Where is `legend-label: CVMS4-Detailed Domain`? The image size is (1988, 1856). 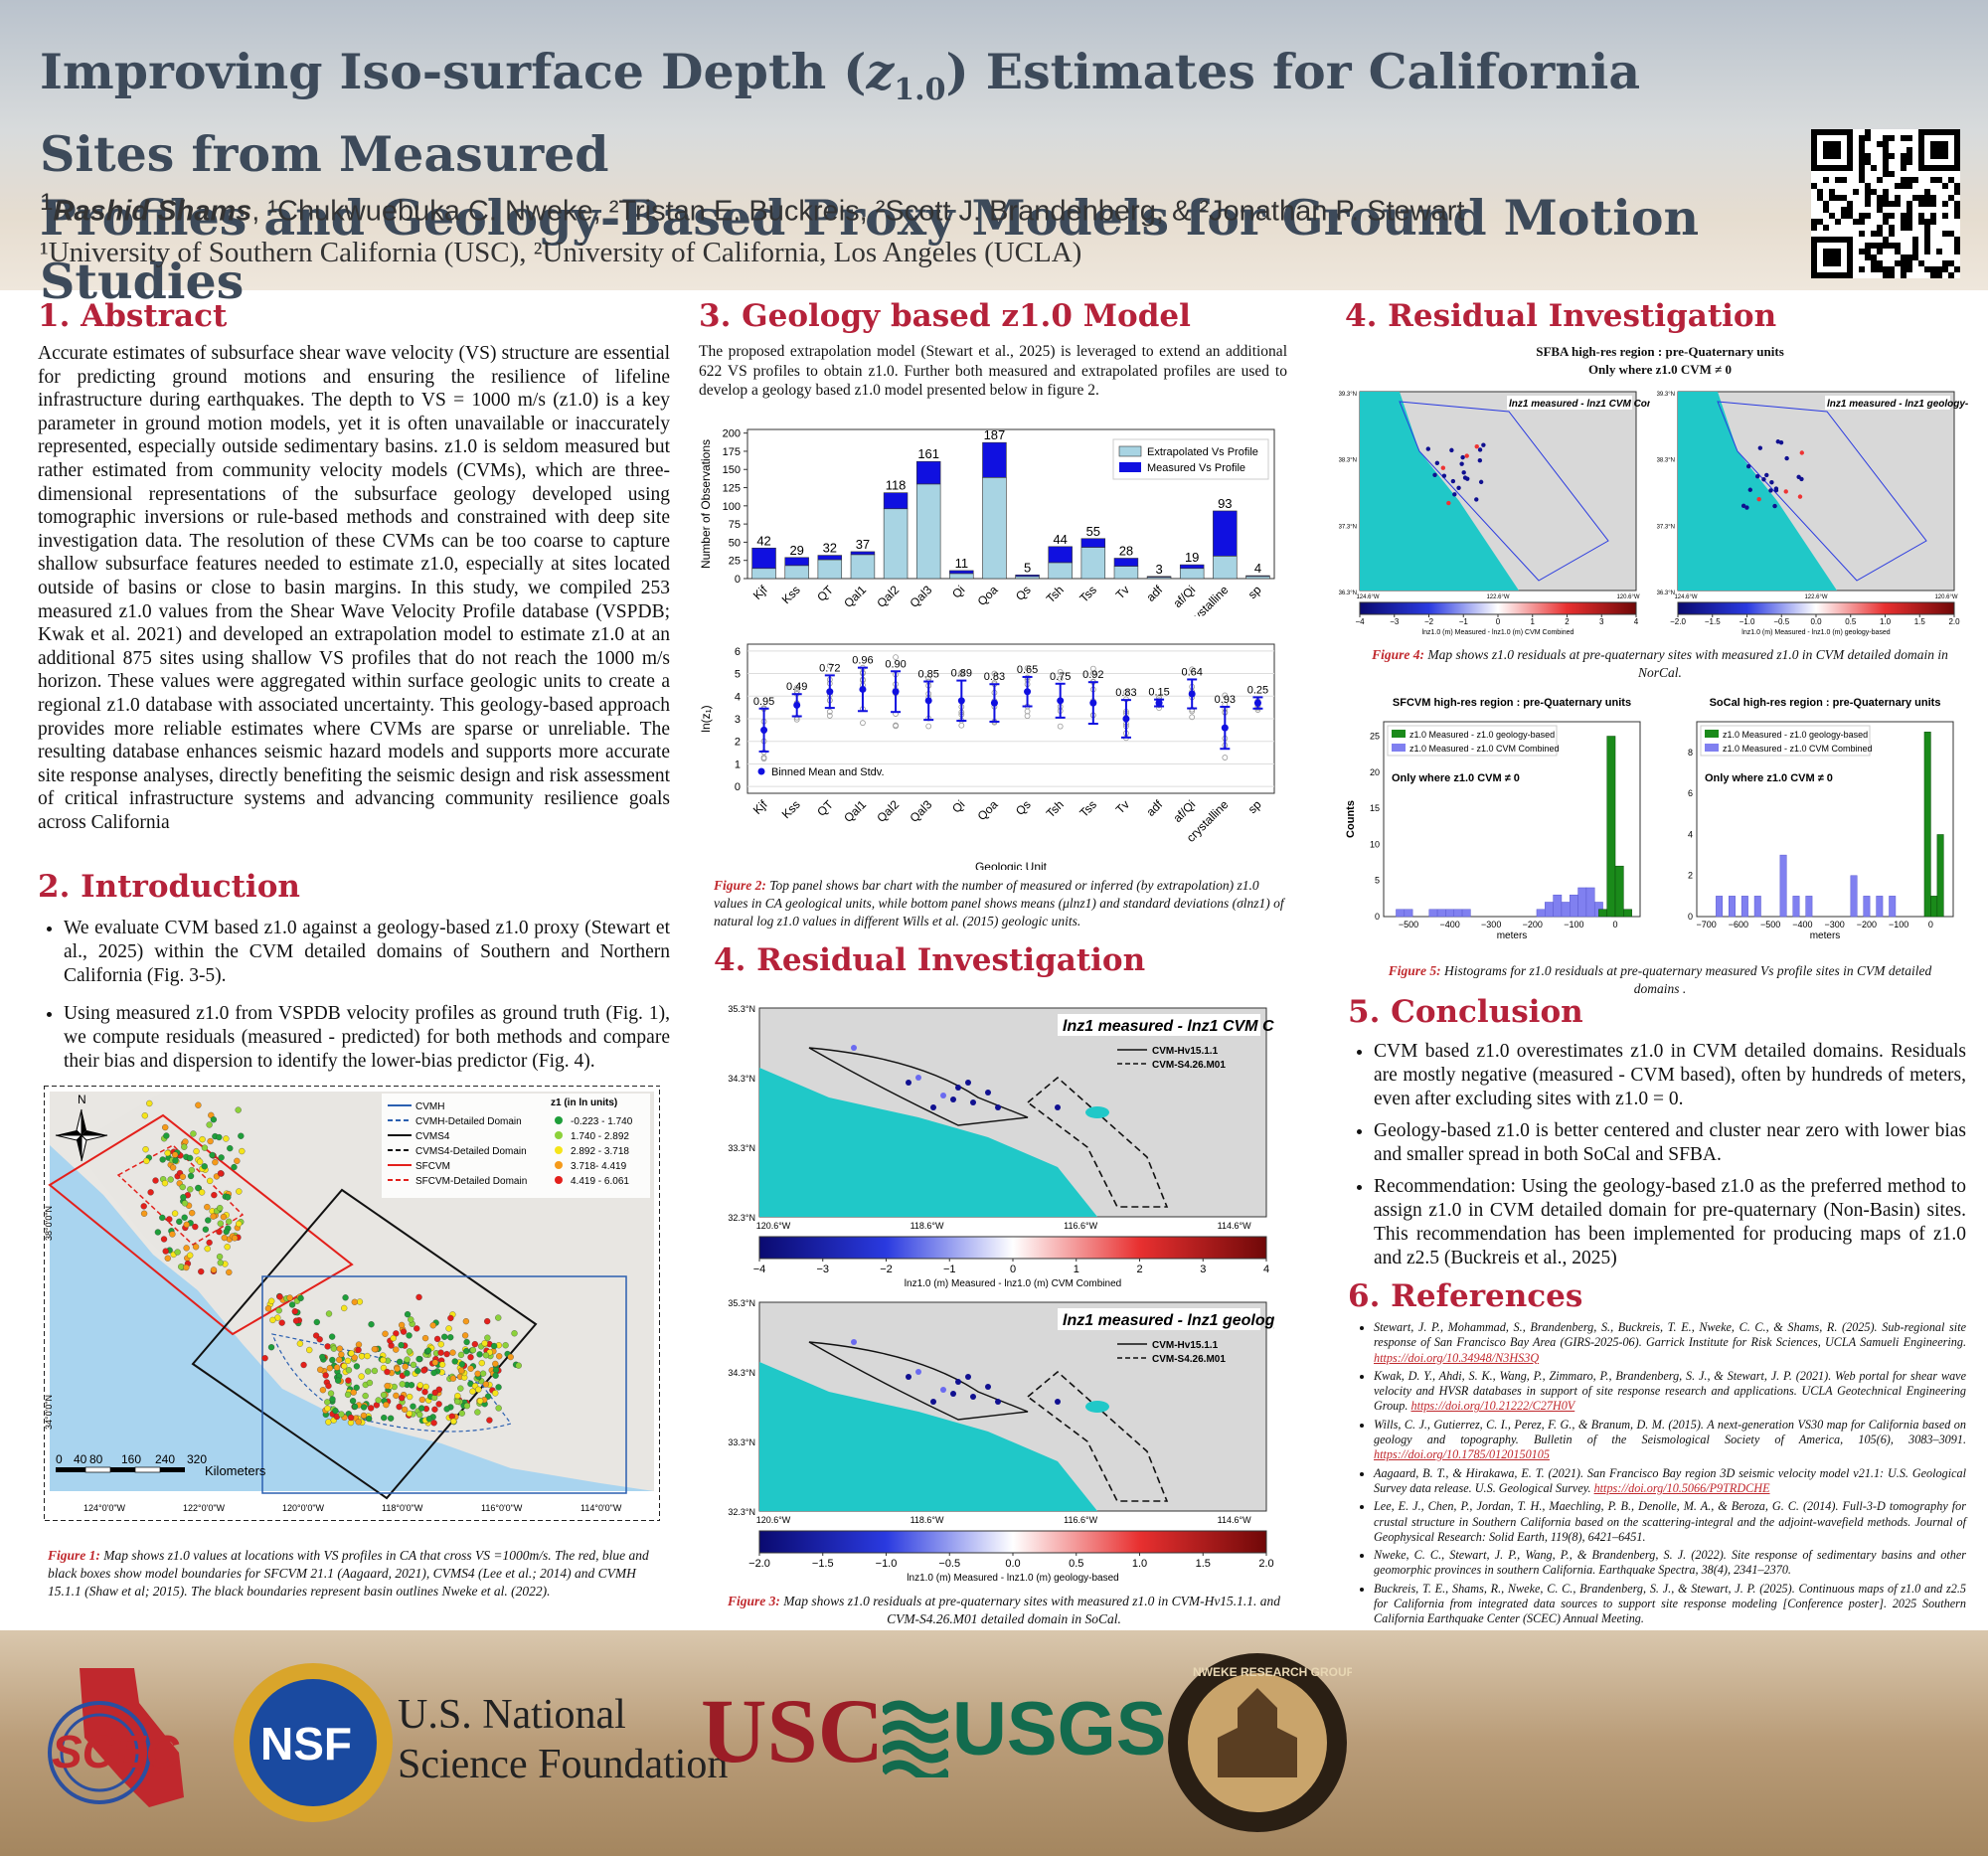
legend-label: CVMS4-Detailed Domain is located at coordinates (471, 1151).